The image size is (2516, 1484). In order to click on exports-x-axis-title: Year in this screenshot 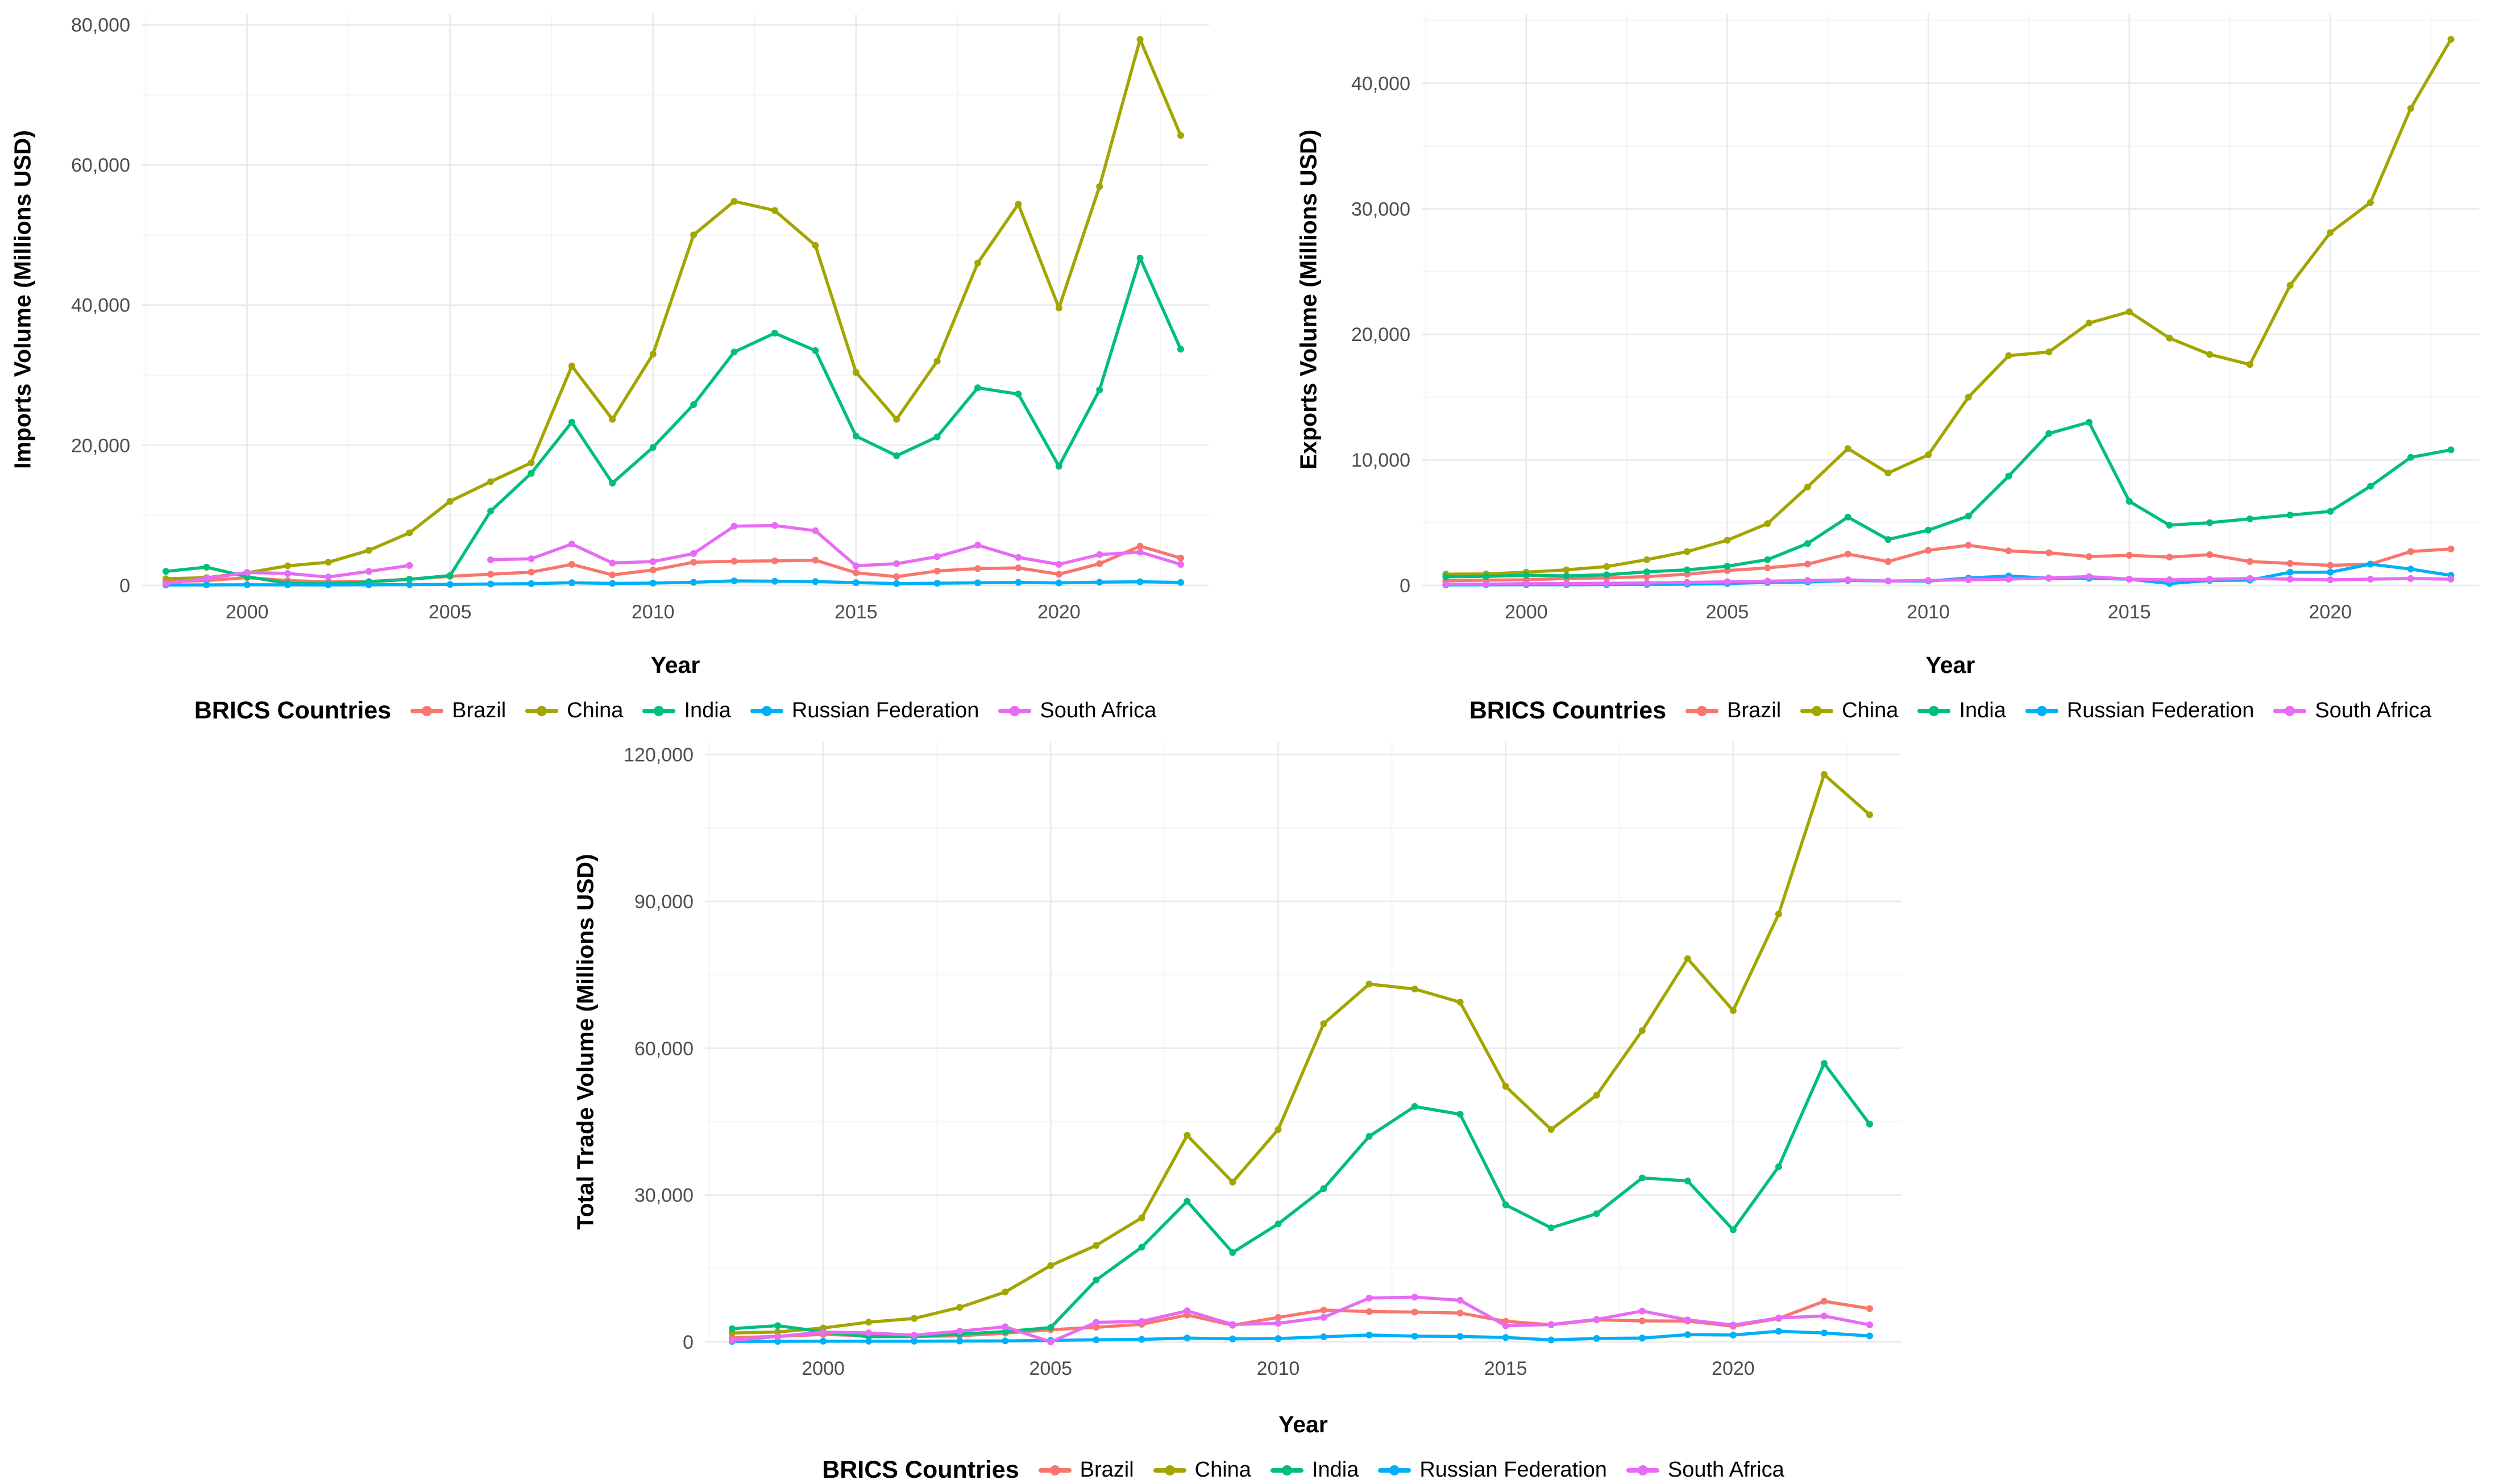, I will do `click(1950, 665)`.